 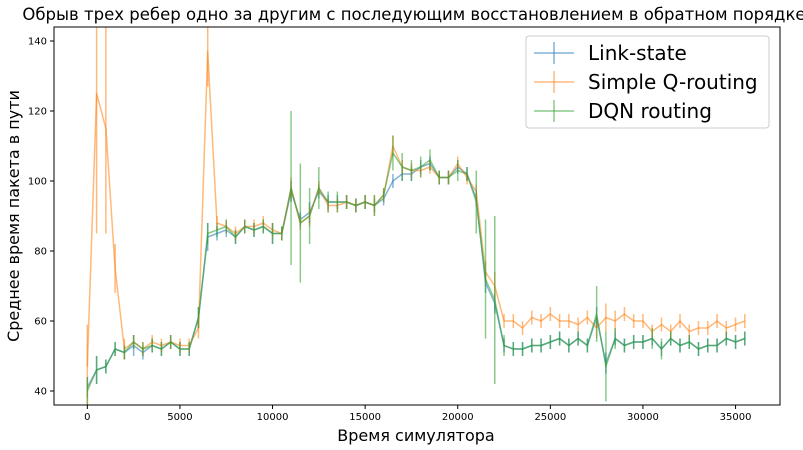 What do you see at coordinates (40, 392) in the screenshot?
I see `y-tick-label: 40` at bounding box center [40, 392].